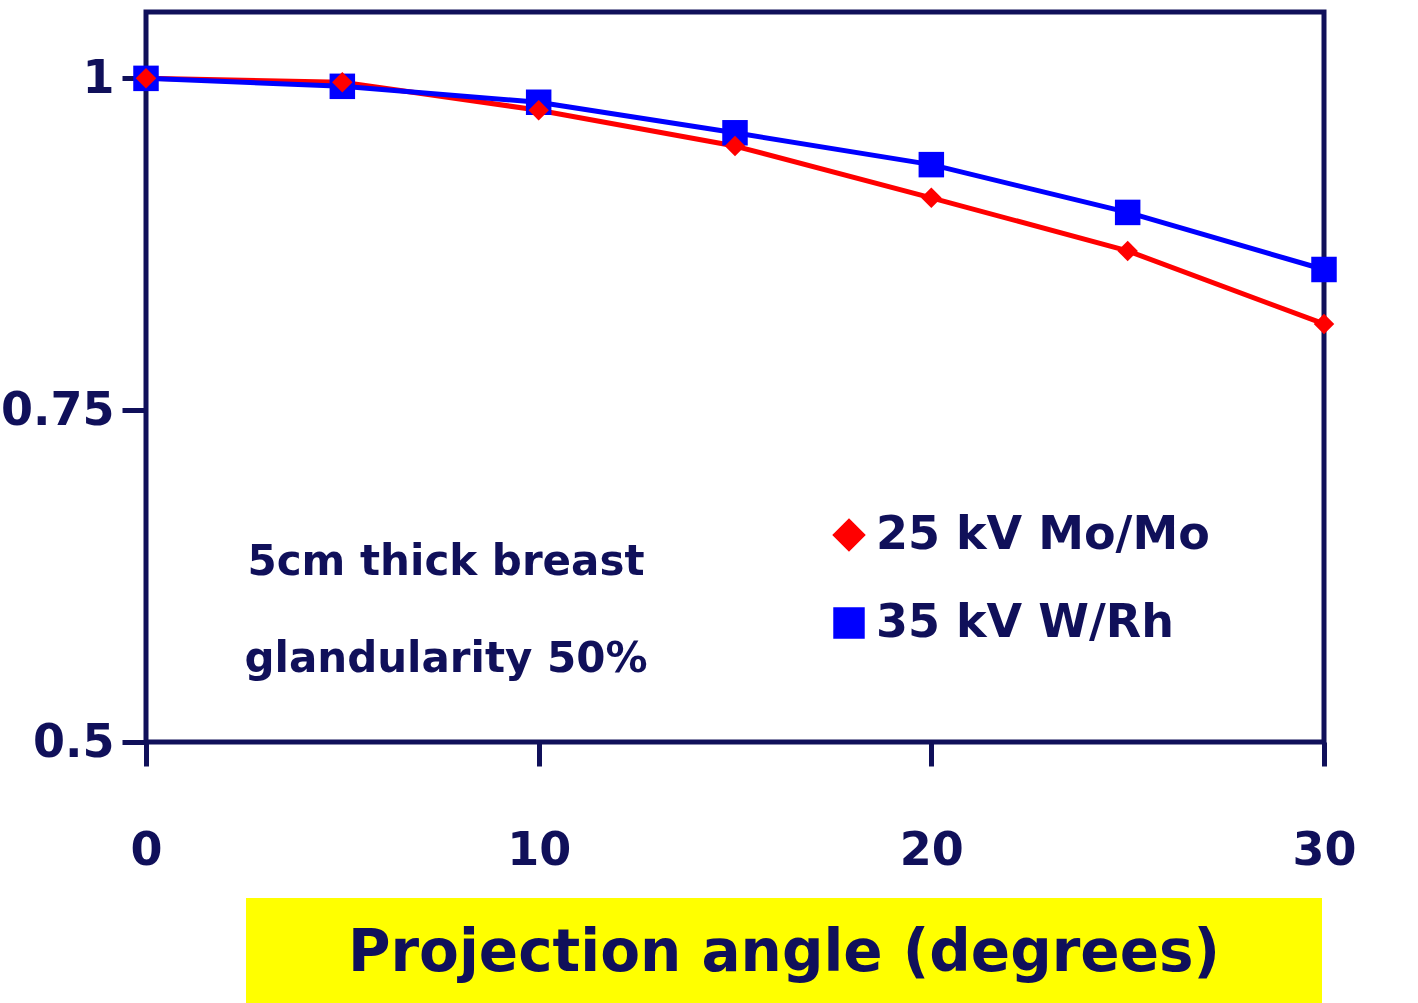 This screenshot has height=1003, width=1418. I want to click on legend-label: 35 kV W/Rh, so click(1025, 621).